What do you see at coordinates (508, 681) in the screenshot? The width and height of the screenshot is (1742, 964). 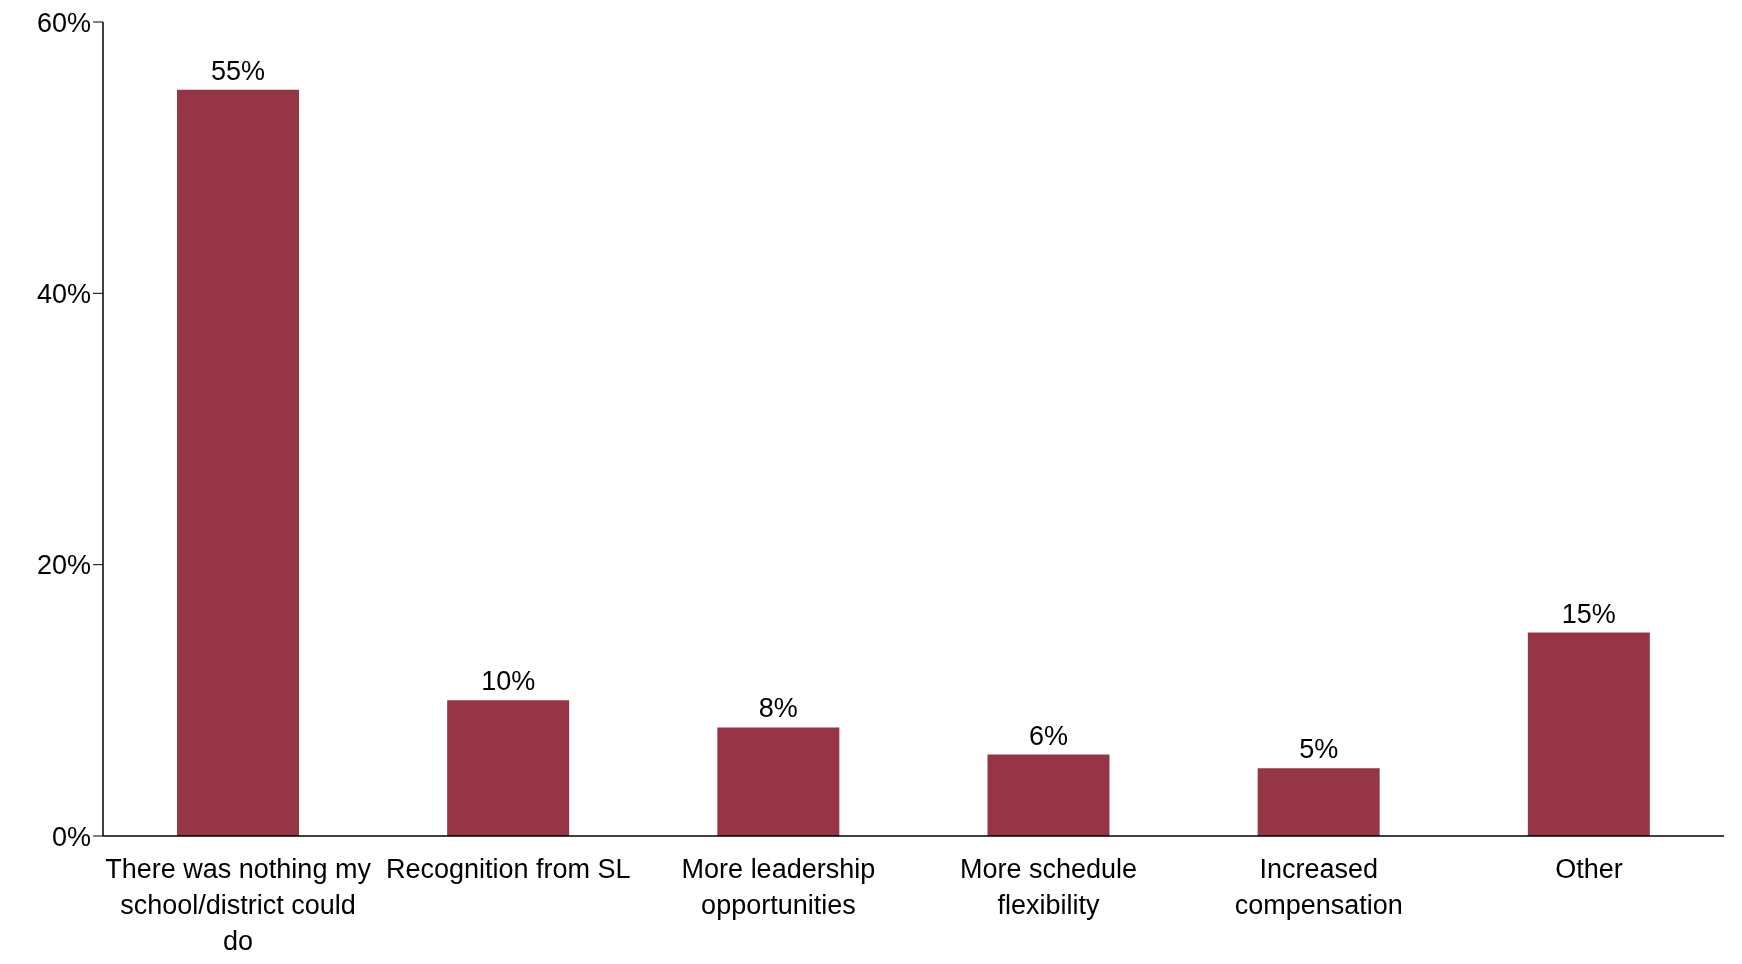 I see `data-label: 10%` at bounding box center [508, 681].